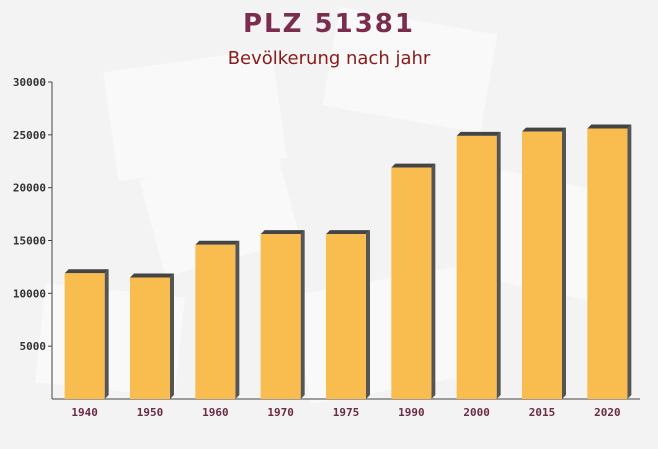 Image resolution: width=658 pixels, height=449 pixels. I want to click on y-tick-label: 25000, so click(29, 135).